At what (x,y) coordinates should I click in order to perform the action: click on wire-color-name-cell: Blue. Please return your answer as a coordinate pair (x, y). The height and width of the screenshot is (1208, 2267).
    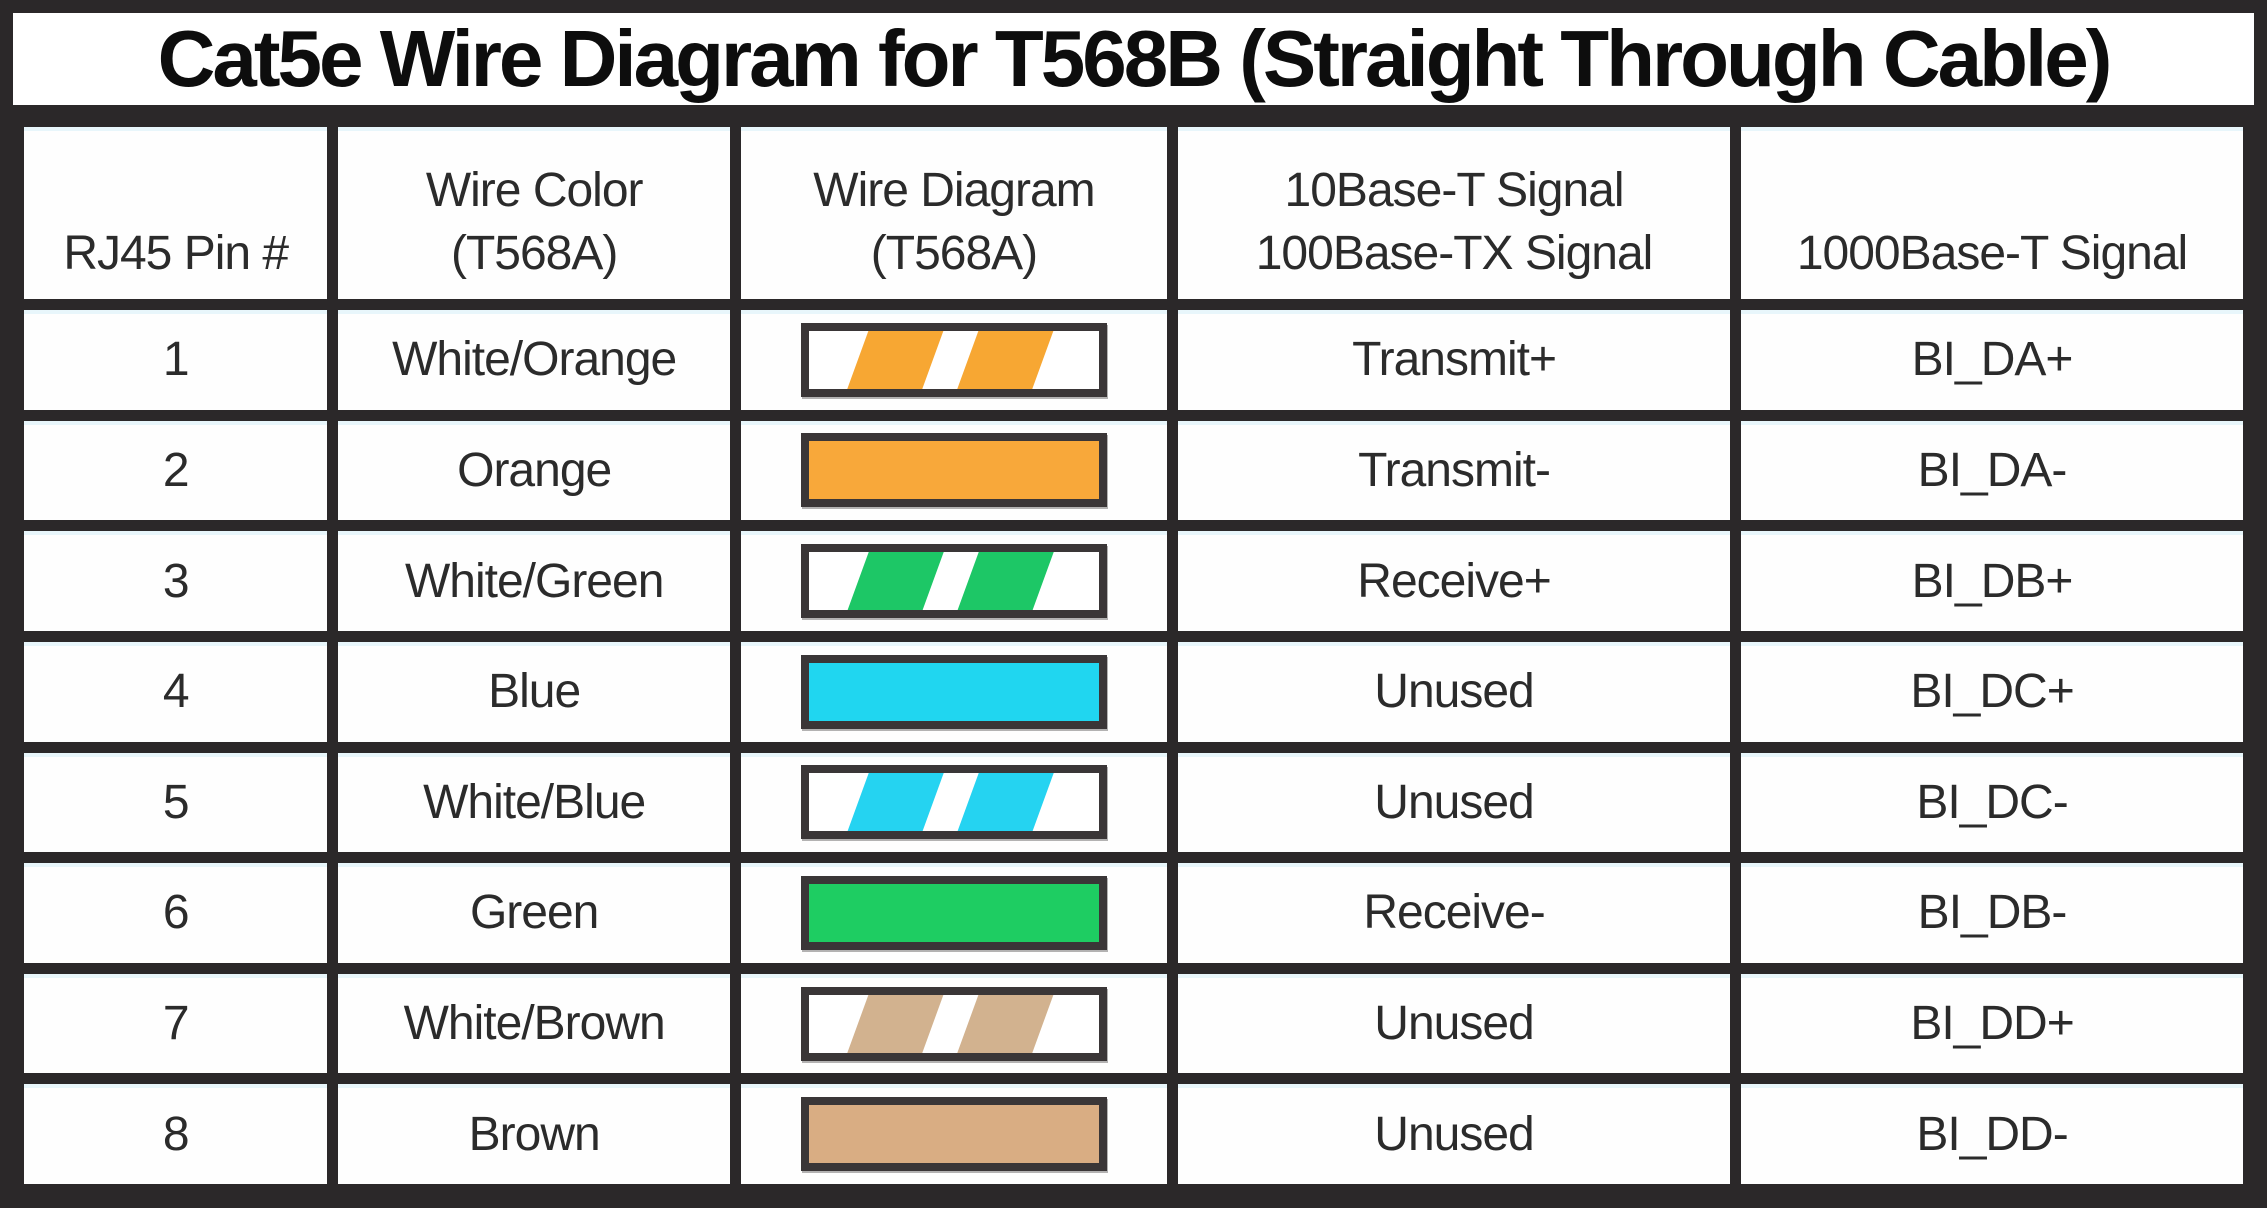
    Looking at the image, I should click on (534, 691).